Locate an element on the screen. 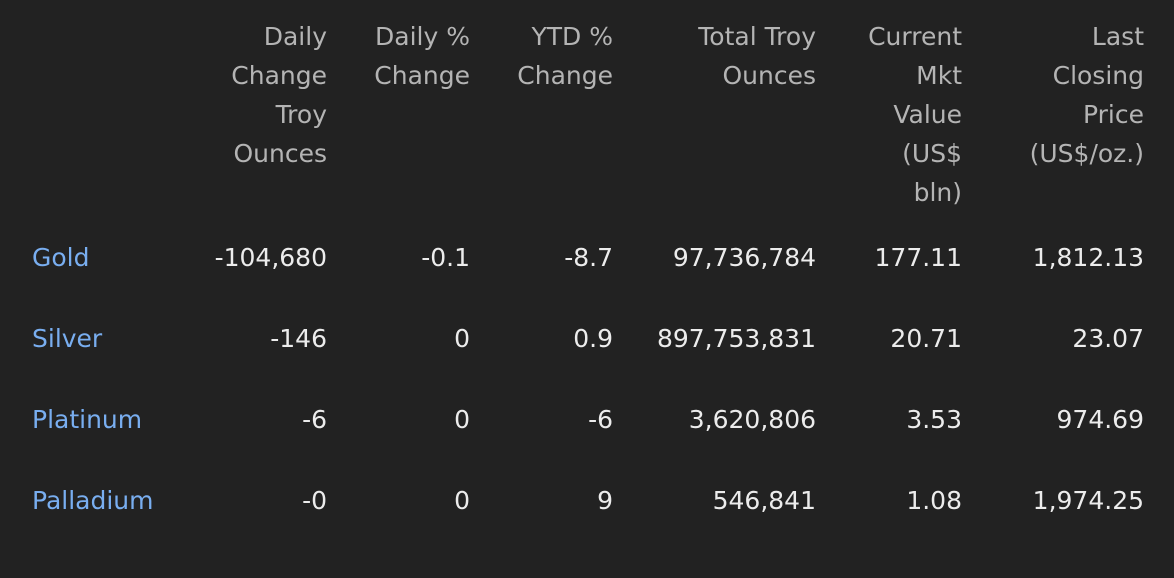 The image size is (1174, 578). cell-mkt-value: 3.53 is located at coordinates (934, 419).